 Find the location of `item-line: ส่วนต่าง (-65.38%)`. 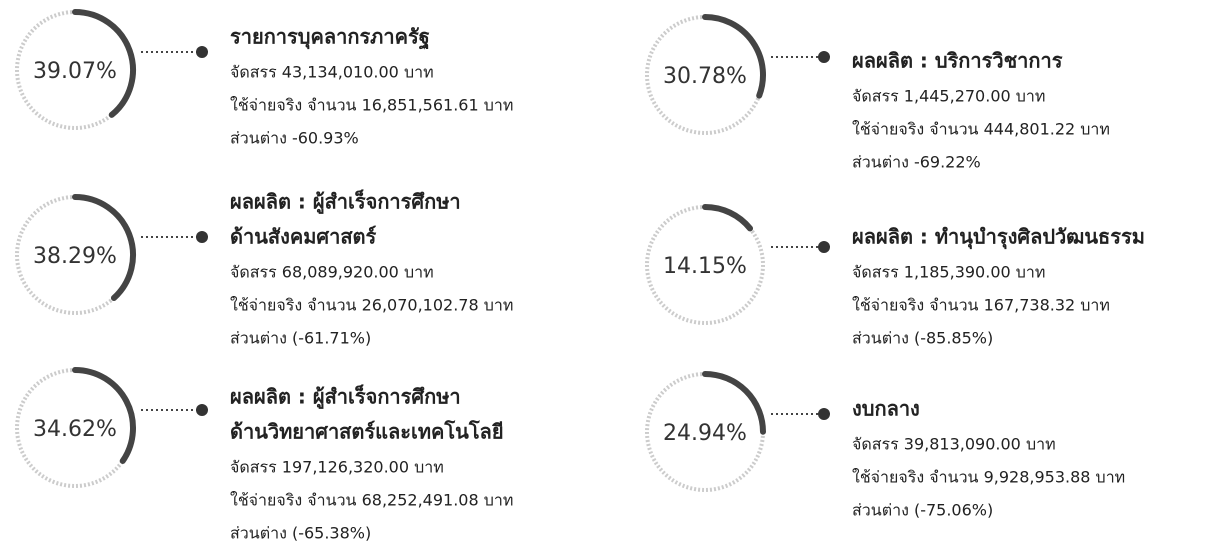

item-line: ส่วนต่าง (-65.38%) is located at coordinates (300, 533).